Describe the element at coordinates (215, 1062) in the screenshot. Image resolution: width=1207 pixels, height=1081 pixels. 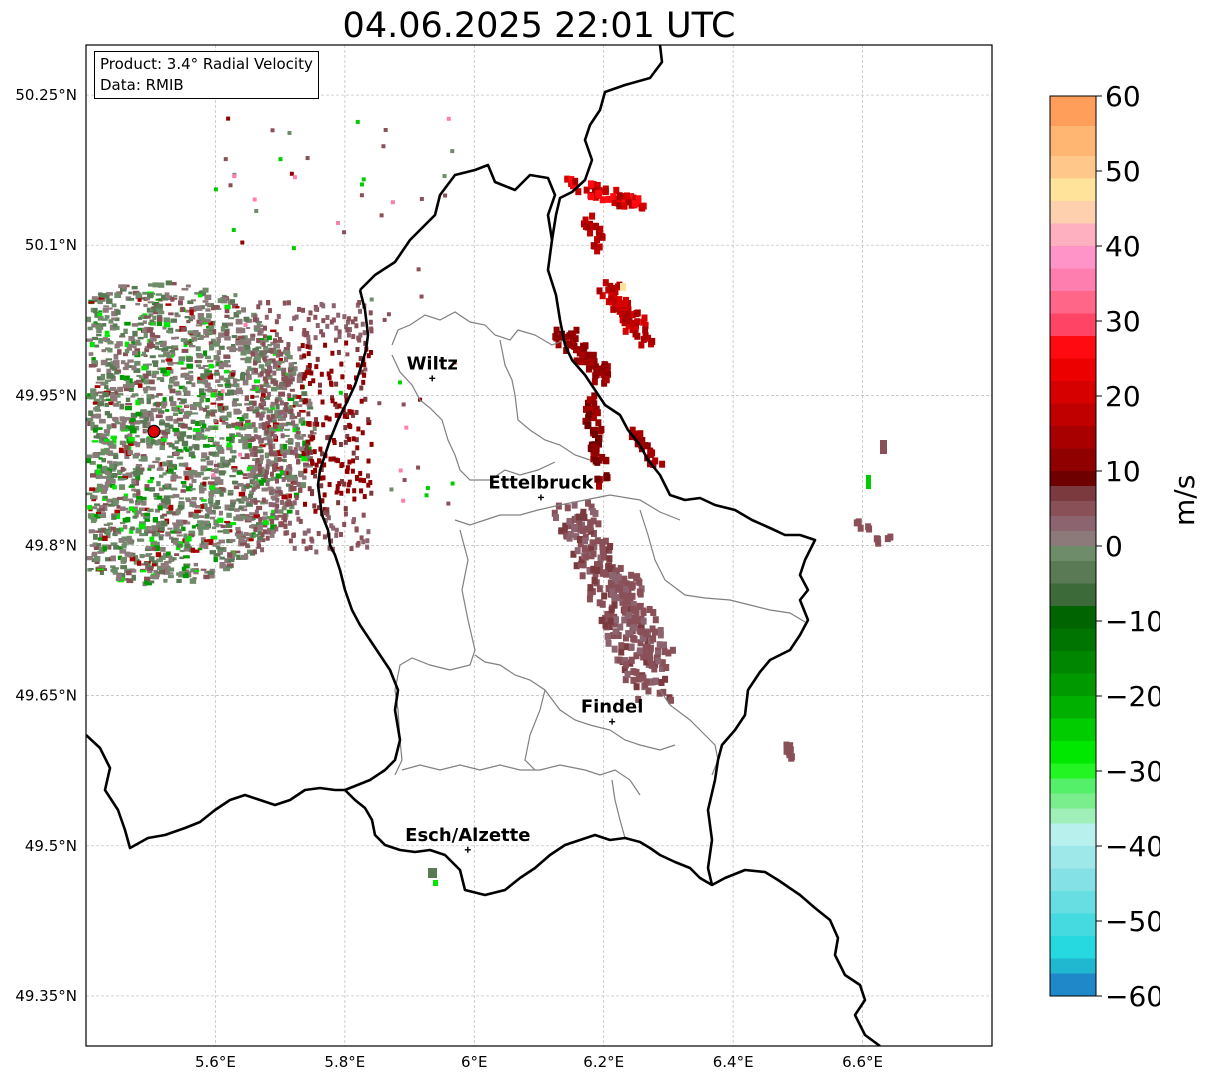
I see `lon-tick-label: 5.6°E` at that location.